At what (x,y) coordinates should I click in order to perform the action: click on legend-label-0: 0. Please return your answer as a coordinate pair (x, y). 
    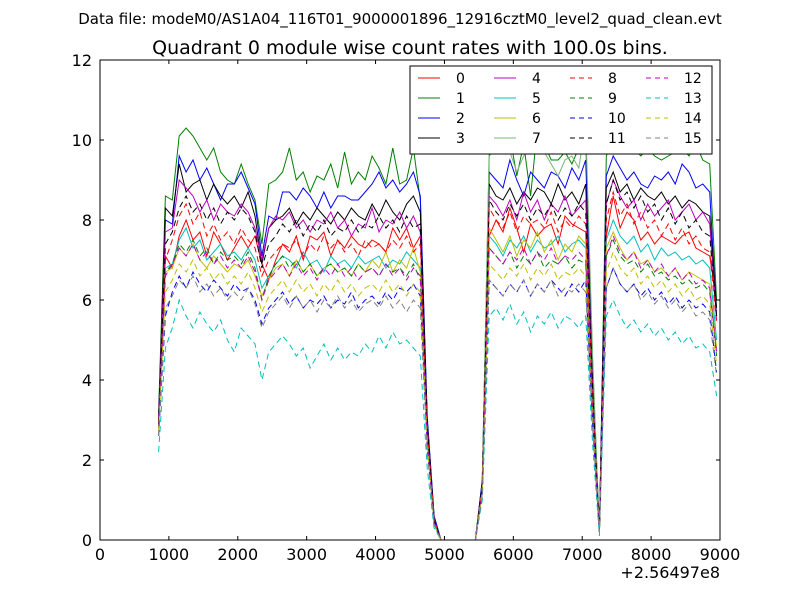
    Looking at the image, I should click on (460, 79).